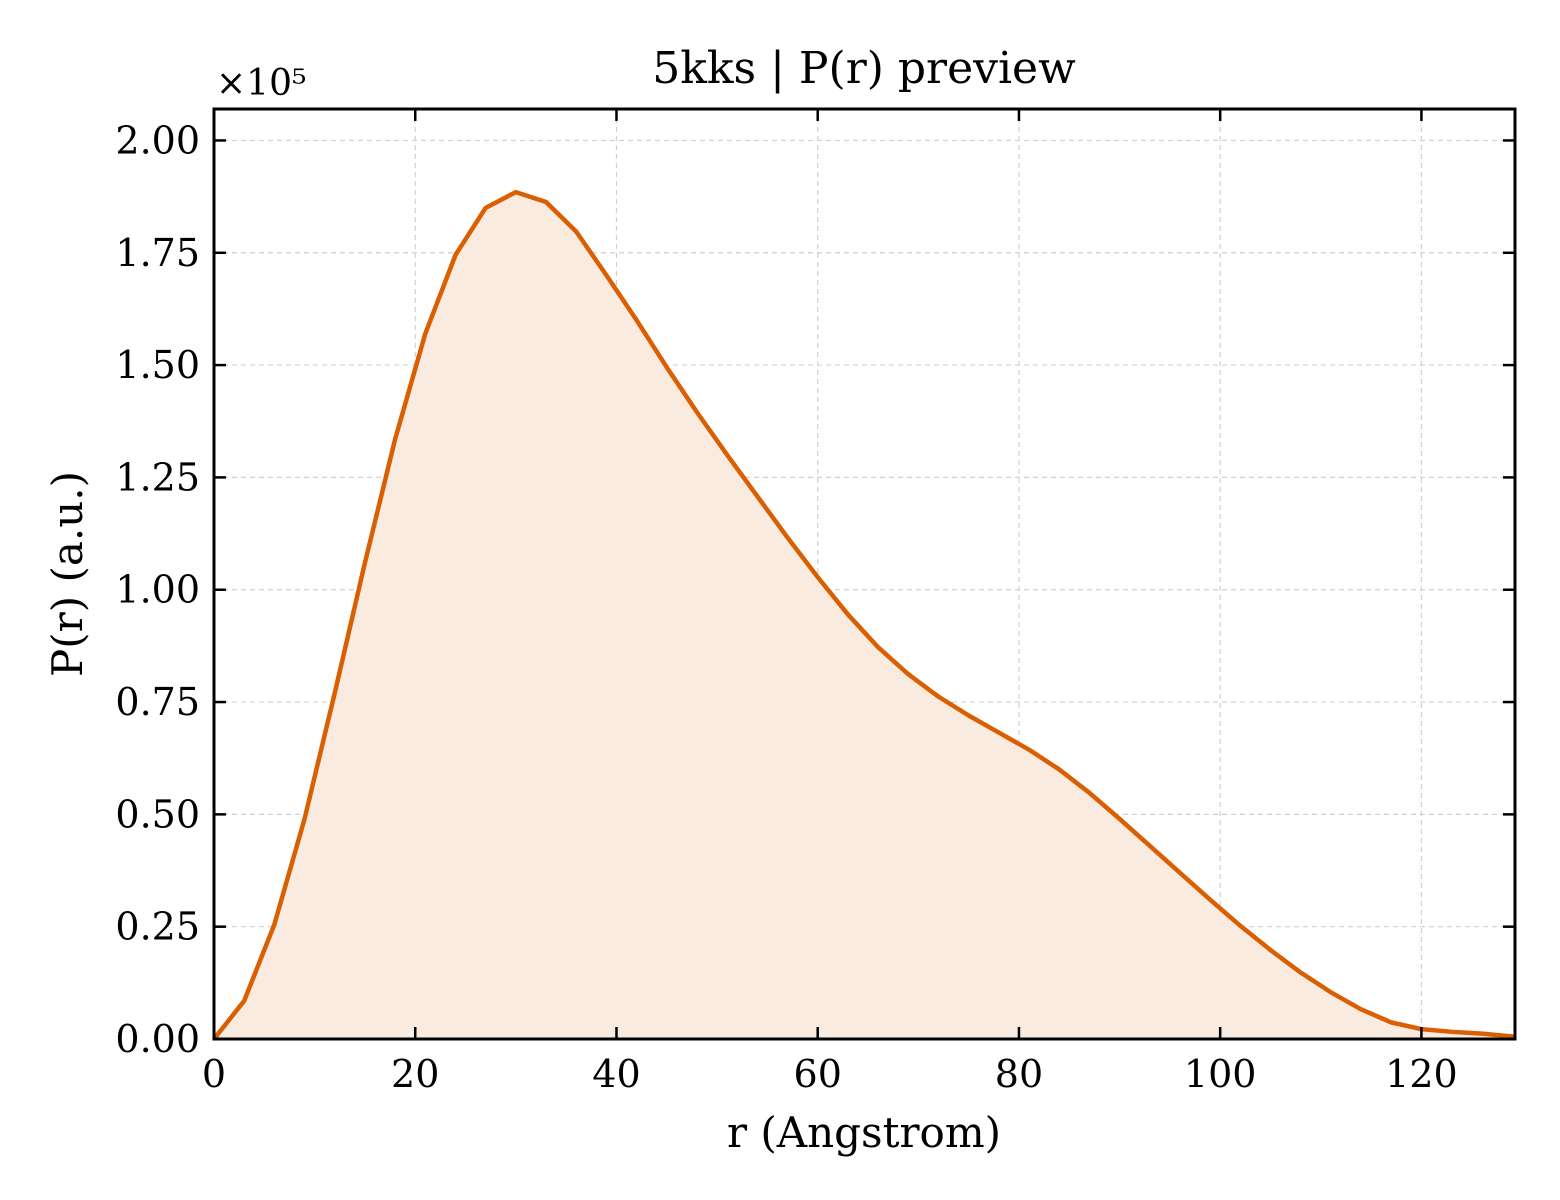 The image size is (1560, 1200). I want to click on x-tick-label: 80, so click(1019, 1074).